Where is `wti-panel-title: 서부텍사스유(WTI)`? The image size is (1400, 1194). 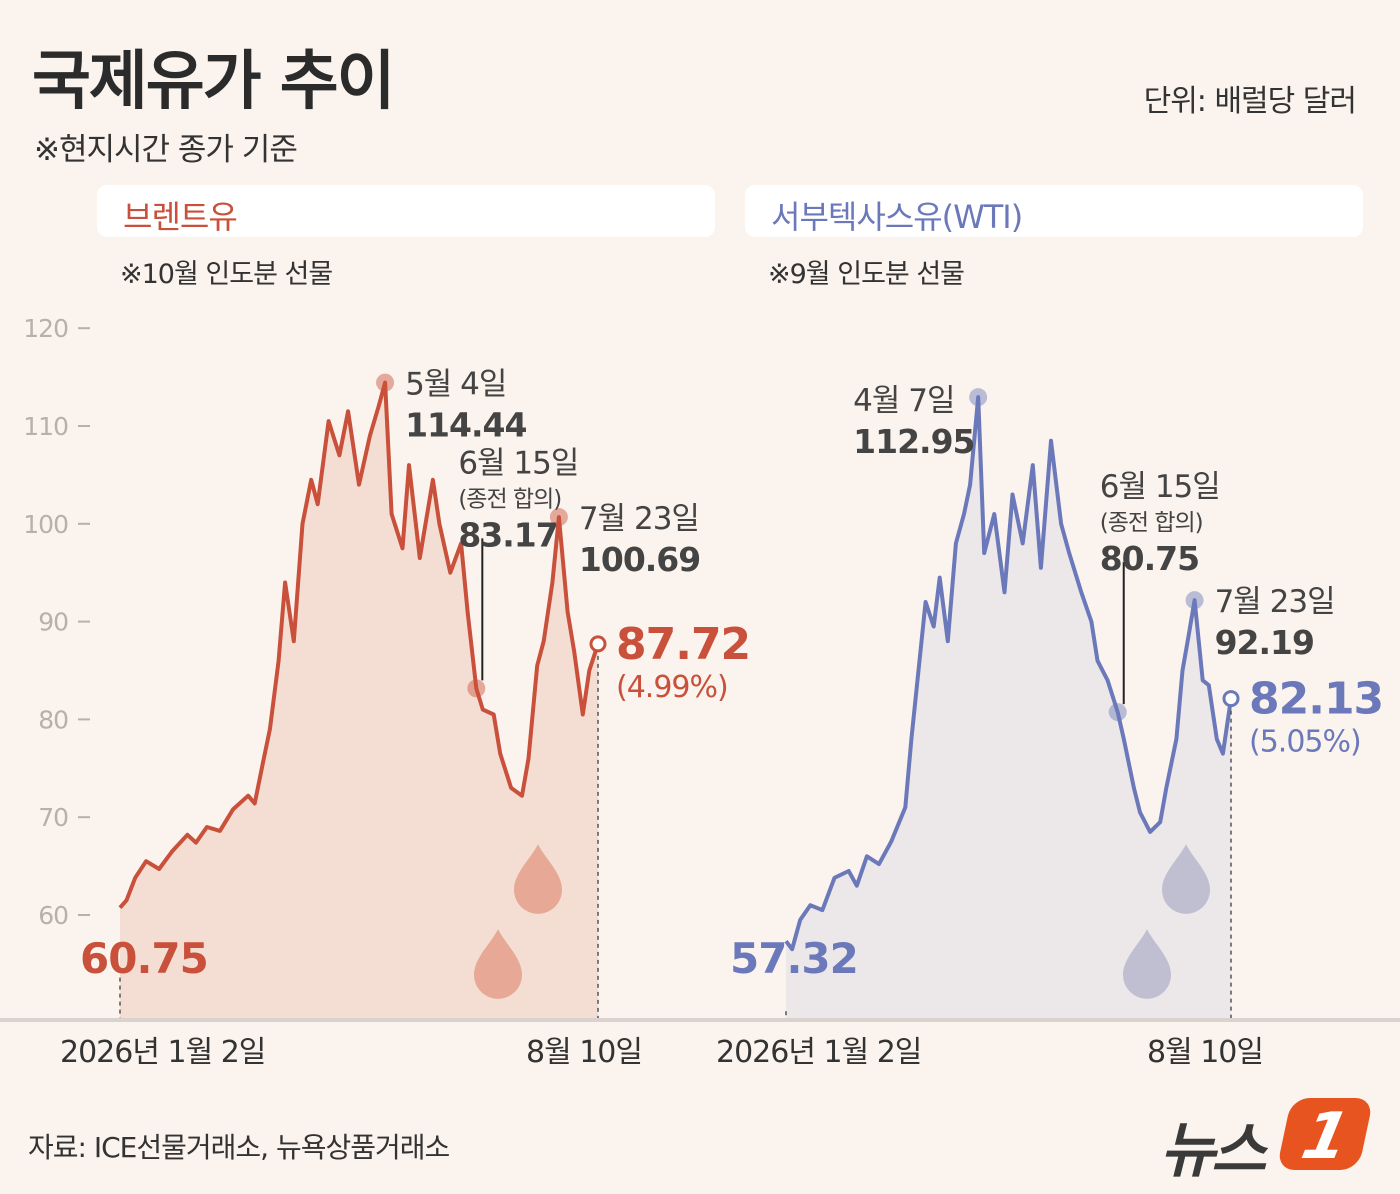
wti-panel-title: 서부텍사스유(WTI) is located at coordinates (897, 217).